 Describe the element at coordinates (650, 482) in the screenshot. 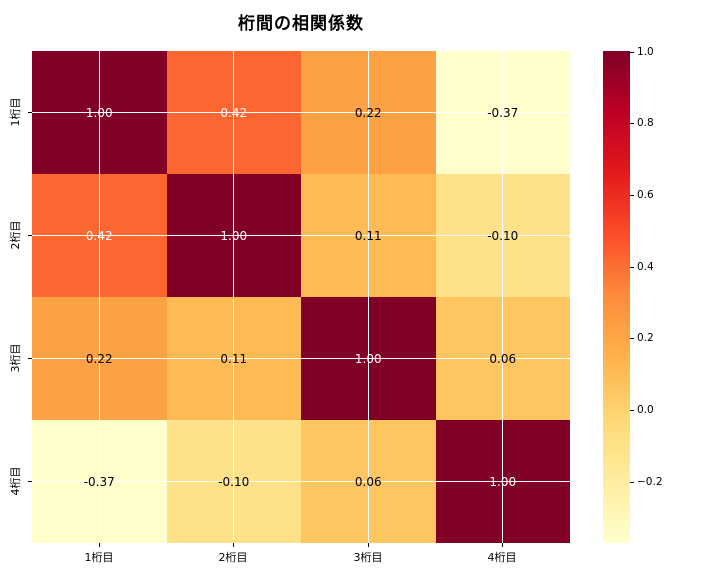

I see `colorbar-label-neg-0.2: −0.2` at that location.